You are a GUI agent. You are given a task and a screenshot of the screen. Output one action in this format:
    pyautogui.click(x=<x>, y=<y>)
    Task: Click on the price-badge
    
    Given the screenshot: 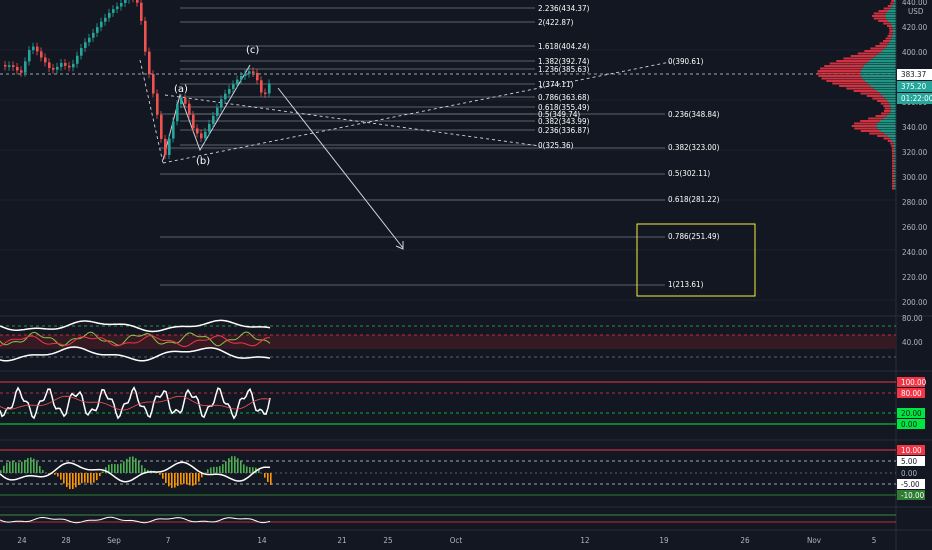 What is the action you would take?
    pyautogui.click(x=914, y=86)
    